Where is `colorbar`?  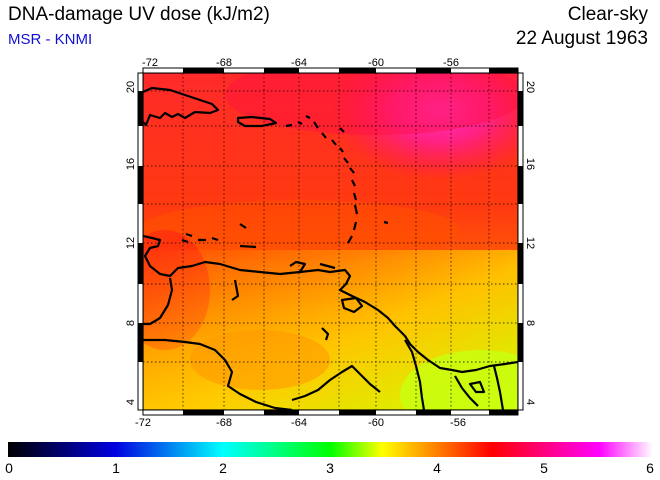 colorbar is located at coordinates (330, 449).